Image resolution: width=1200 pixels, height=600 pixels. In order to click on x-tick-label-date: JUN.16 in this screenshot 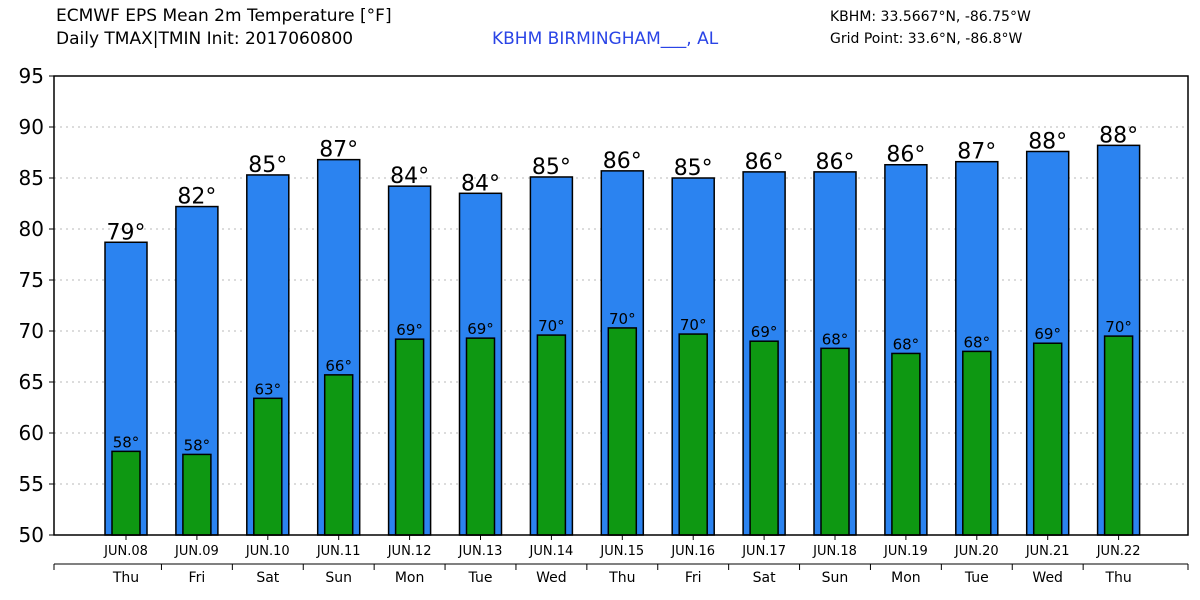, I will do `click(692, 551)`.